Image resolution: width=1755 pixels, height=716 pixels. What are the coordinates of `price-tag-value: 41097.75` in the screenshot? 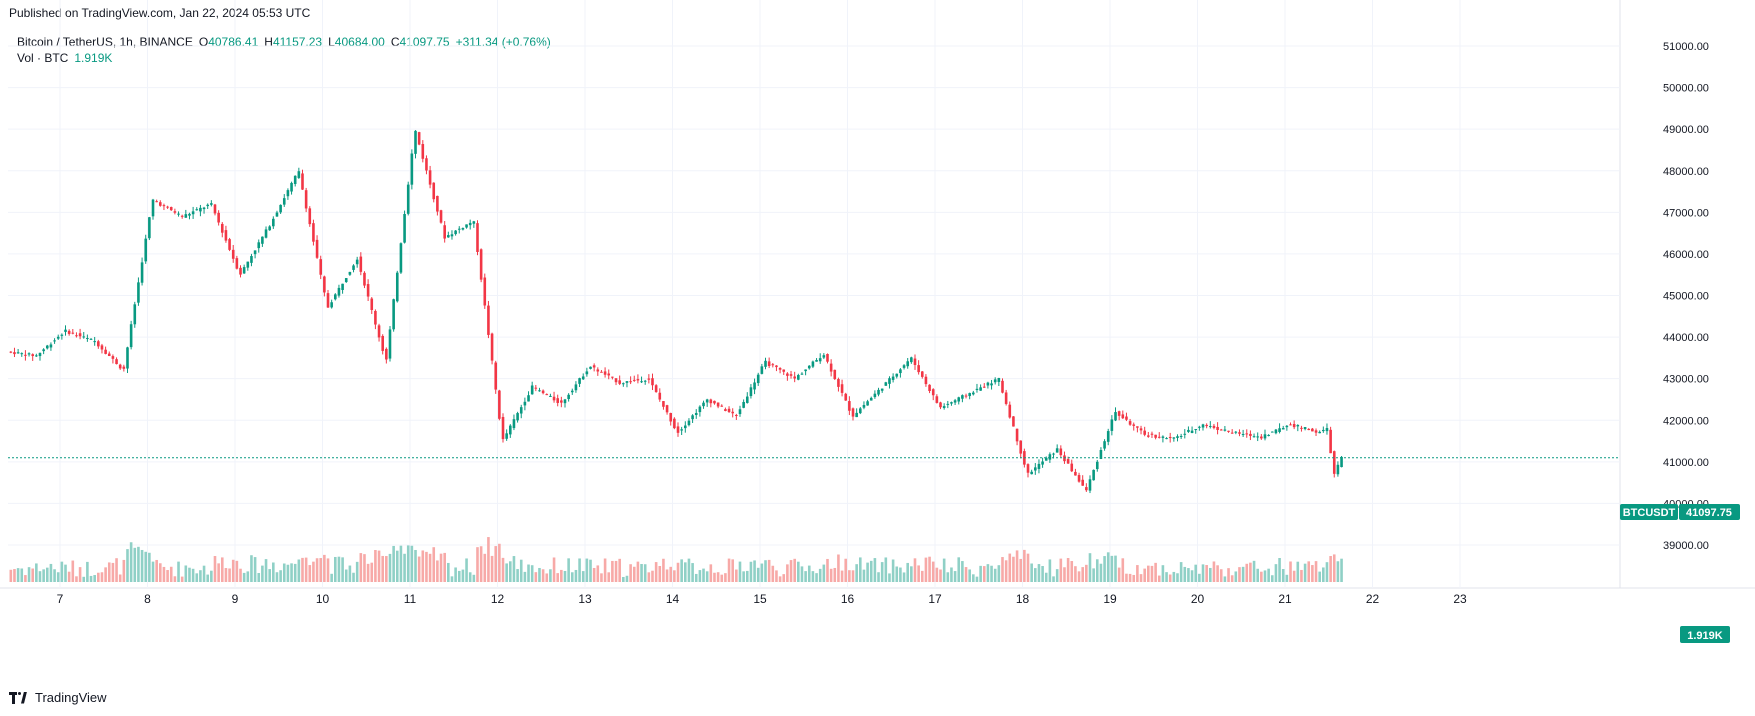 It's located at (1709, 513).